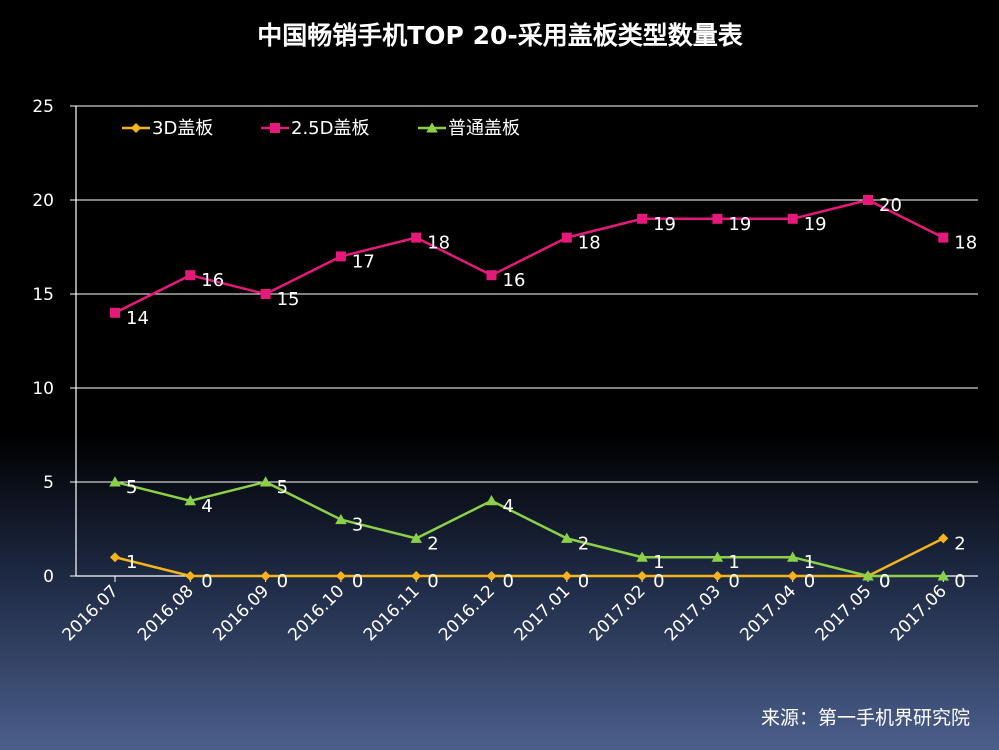 Image resolution: width=999 pixels, height=750 pixels. What do you see at coordinates (317, 613) in the screenshot?
I see `x-tick-label: 2016.10` at bounding box center [317, 613].